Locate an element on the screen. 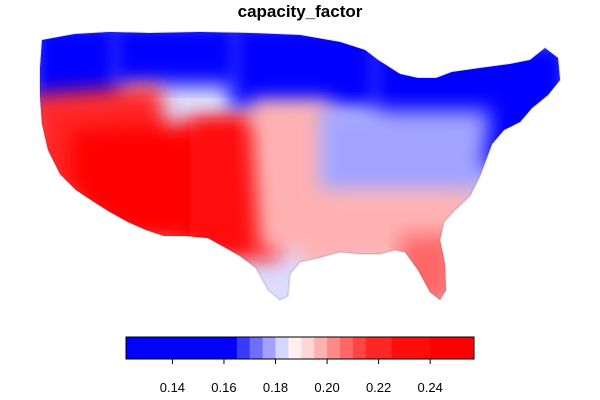 Image resolution: width=600 pixels, height=400 pixels. map-region-mid-atlantic-ohio-valley is located at coordinates (405, 155).